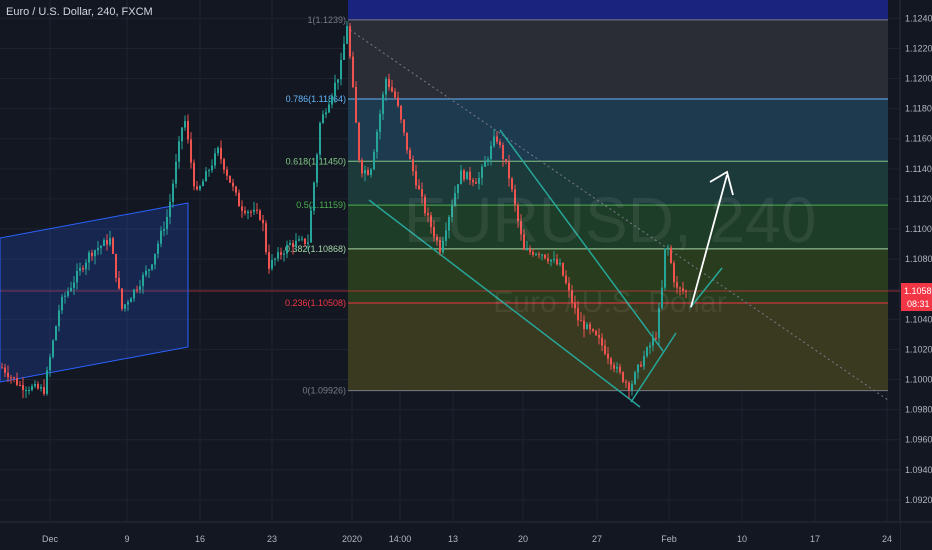  Describe the element at coordinates (316, 161) in the screenshot. I see `fib-level-label: 0.618(1.11450)` at that location.